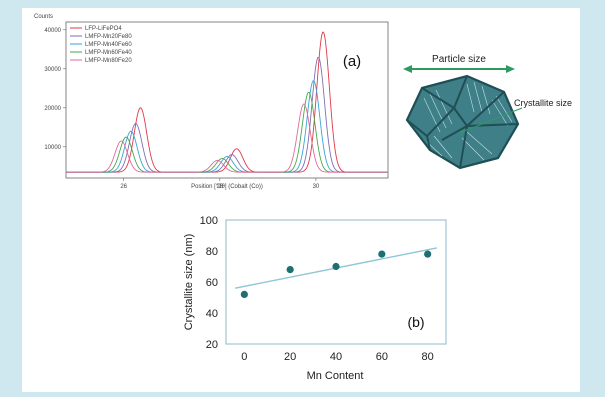  I want to click on chart-a-ytick-label: 30000, so click(52, 70).